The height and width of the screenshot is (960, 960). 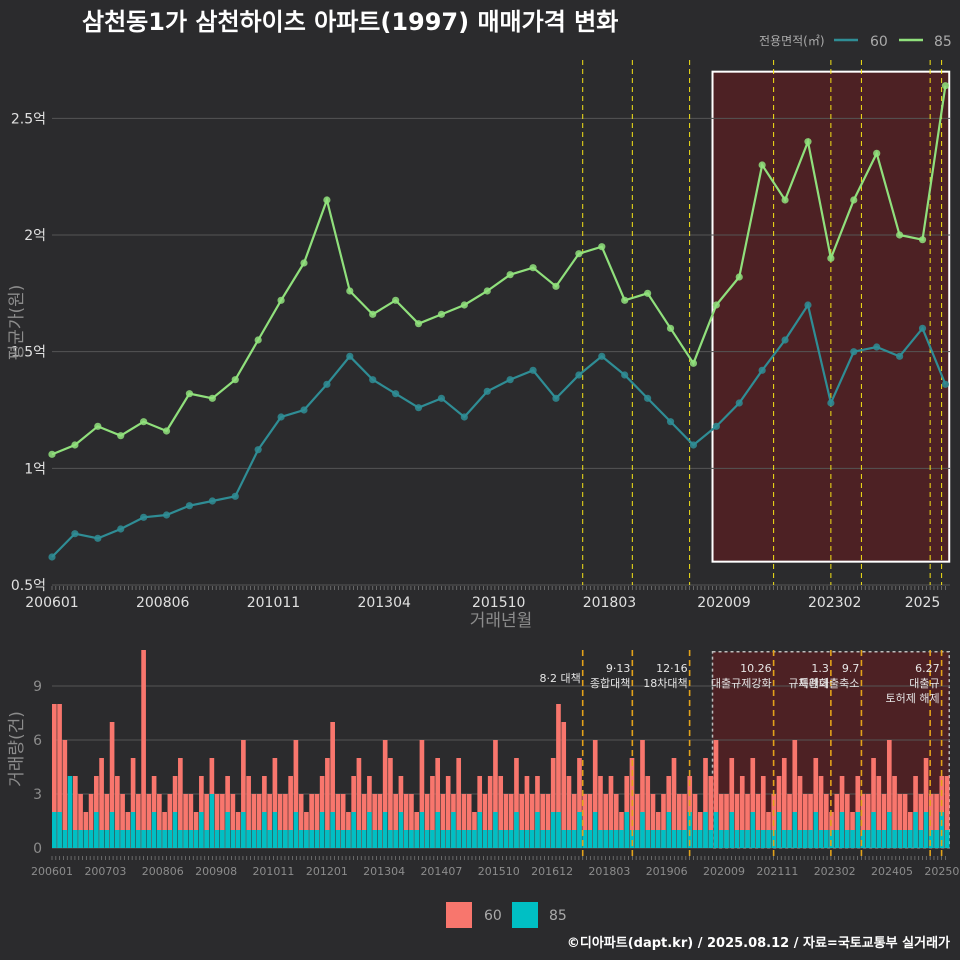 I want to click on legend-bottom: 60 85, so click(x=506, y=915).